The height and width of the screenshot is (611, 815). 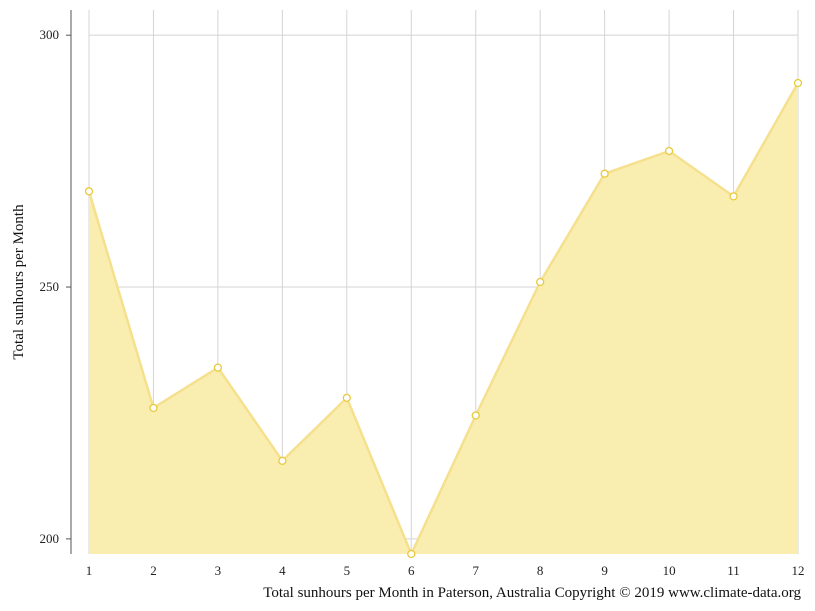 I want to click on x-tick-label: 12, so click(x=798, y=570).